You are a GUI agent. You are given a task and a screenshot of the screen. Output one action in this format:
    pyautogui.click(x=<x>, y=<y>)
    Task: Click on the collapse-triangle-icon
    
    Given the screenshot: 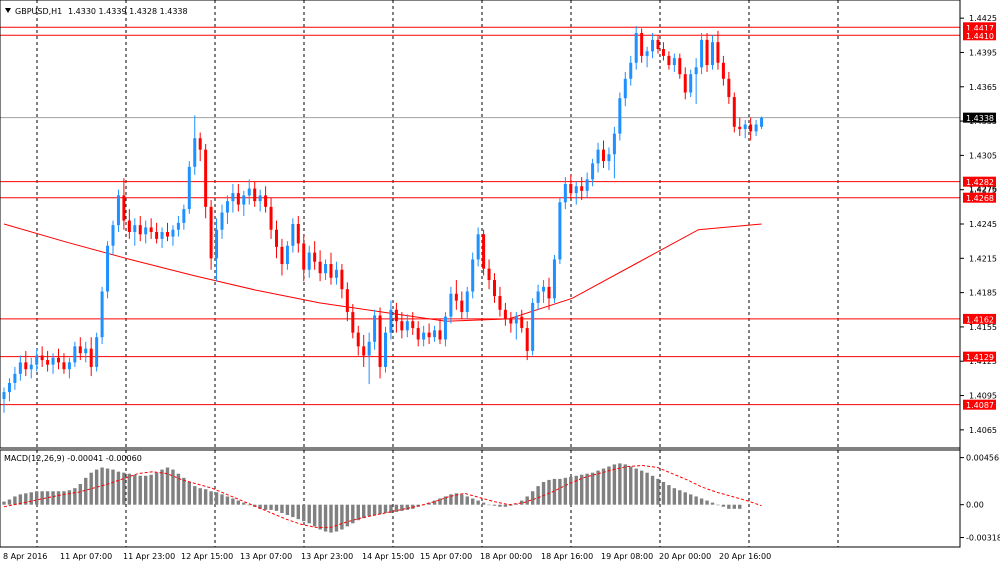 What is the action you would take?
    pyautogui.click(x=8, y=10)
    